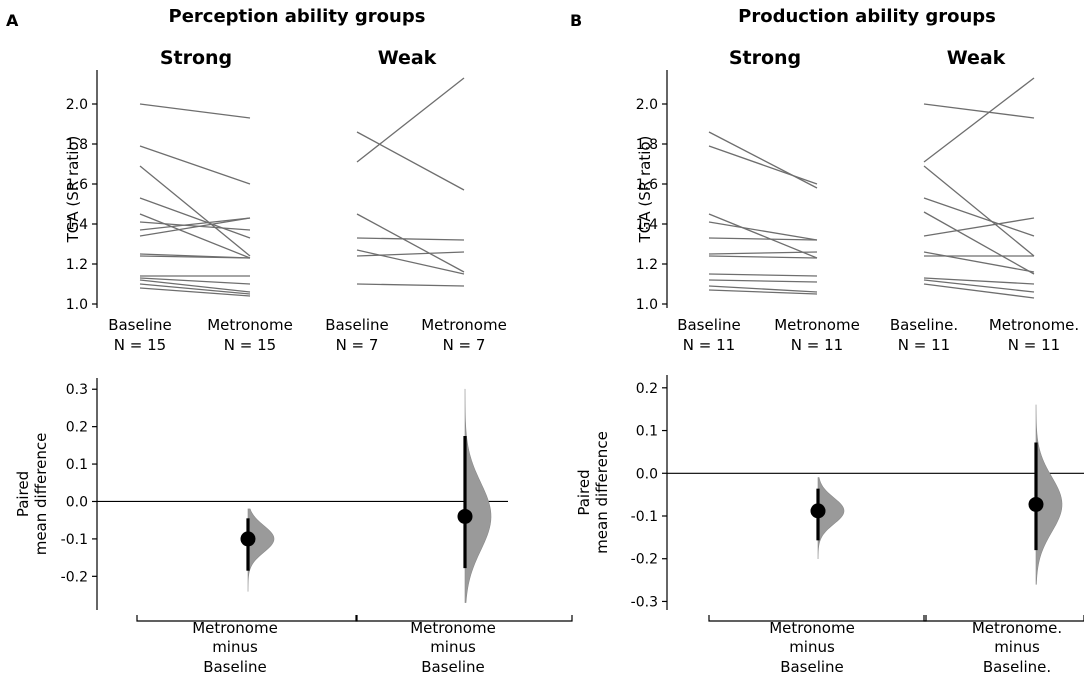  I want to click on effect-label-a-strong-1: minus, so click(235, 647).